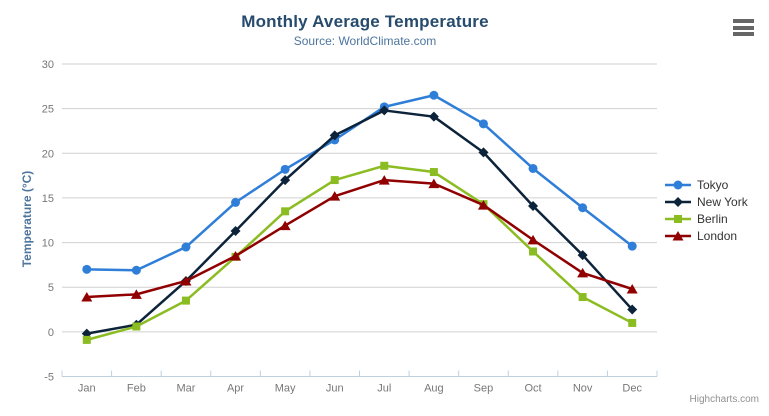 The width and height of the screenshot is (769, 416). Describe the element at coordinates (49, 378) in the screenshot. I see `y-tick-label: -5` at that location.